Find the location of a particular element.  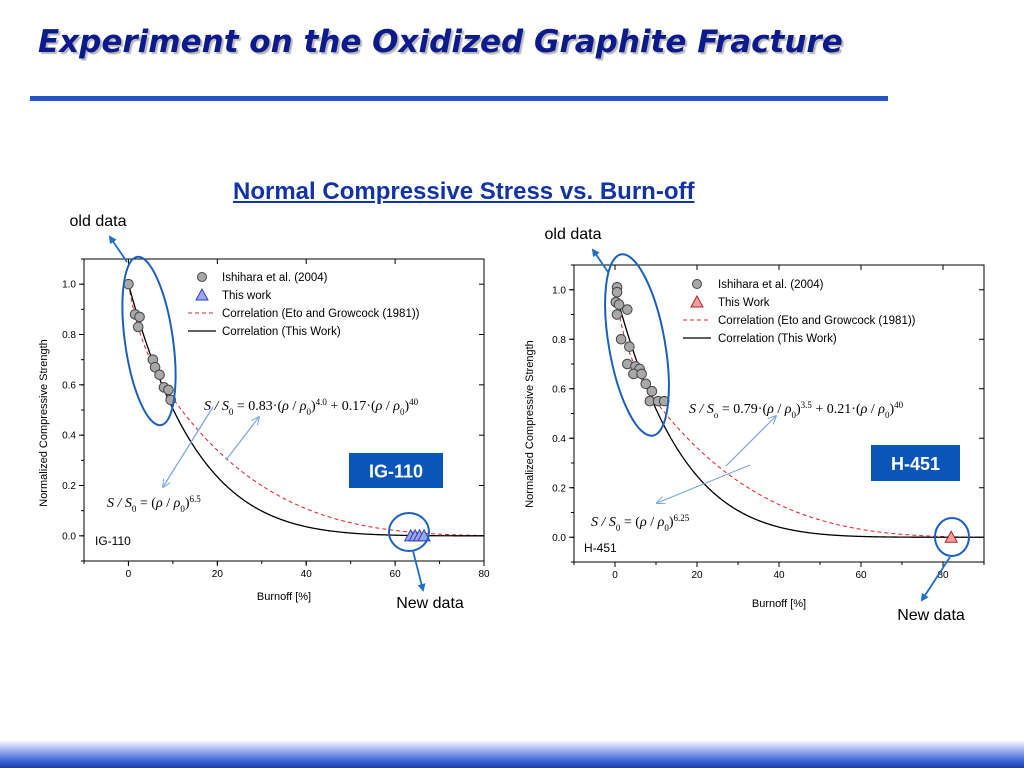

footer-gradient-bar is located at coordinates (512, 754).